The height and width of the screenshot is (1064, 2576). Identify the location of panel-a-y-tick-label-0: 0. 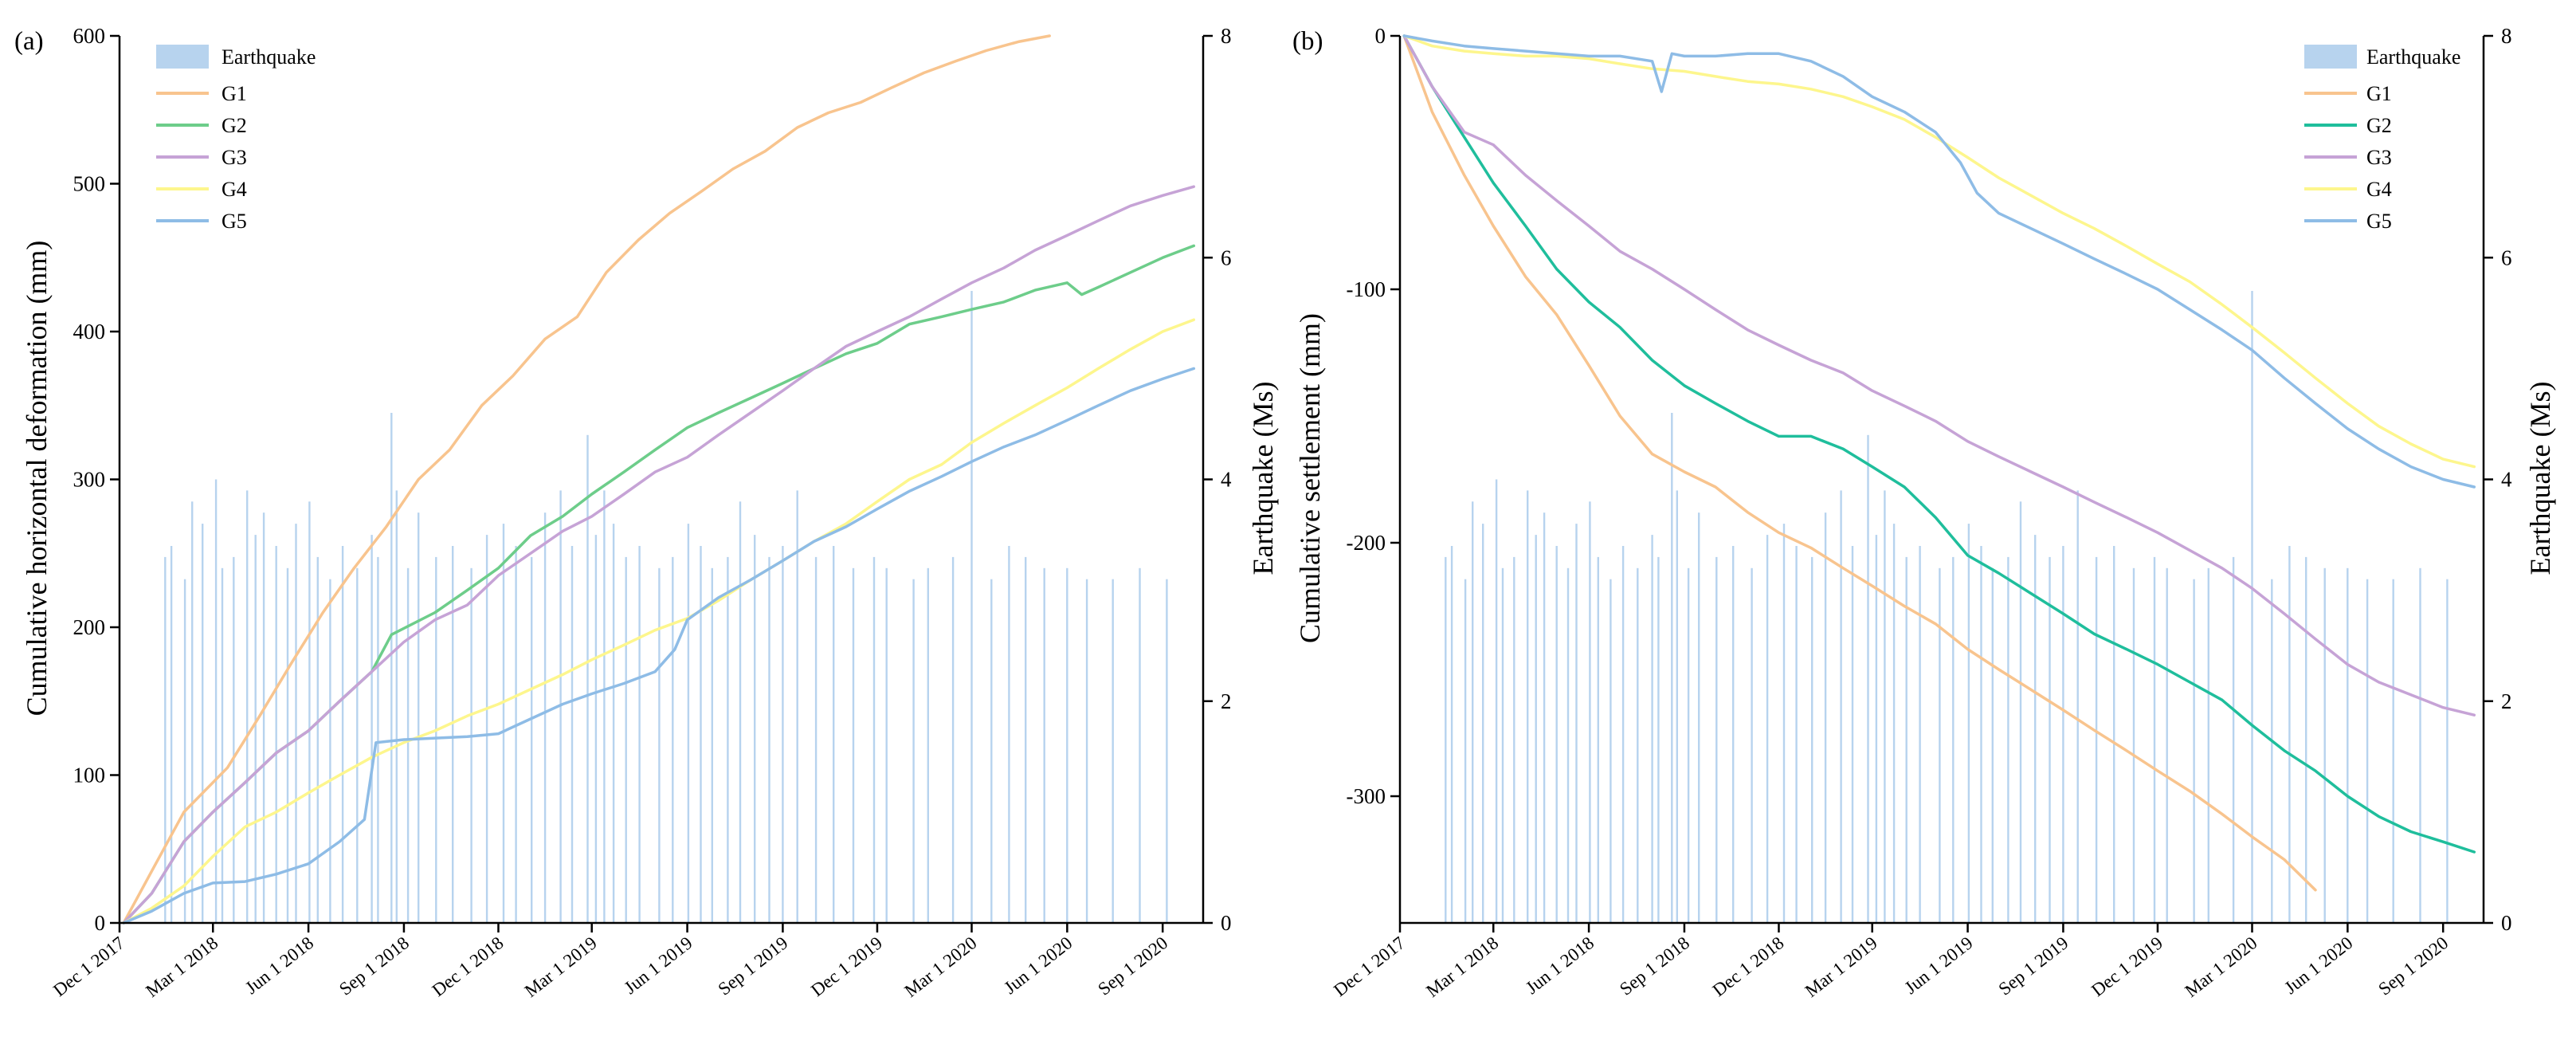
(100, 923).